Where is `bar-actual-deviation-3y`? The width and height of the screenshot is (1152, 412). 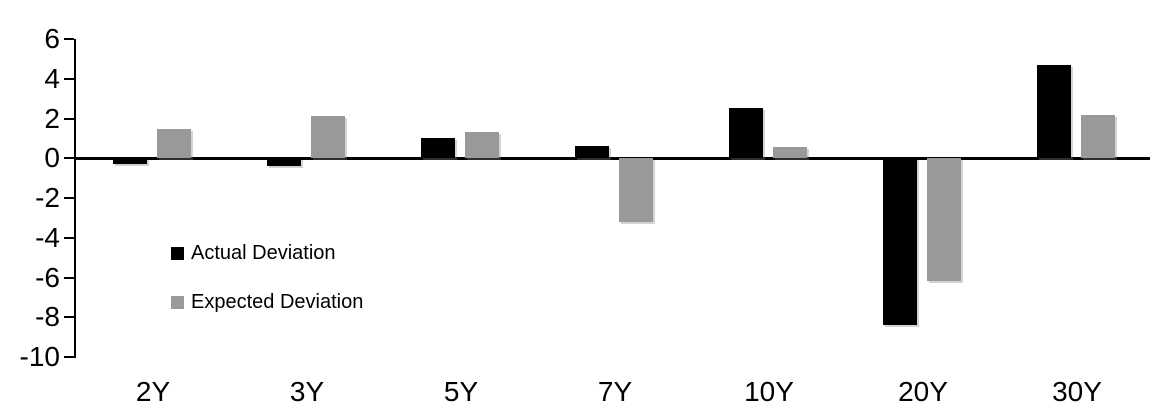 bar-actual-deviation-3y is located at coordinates (284, 162).